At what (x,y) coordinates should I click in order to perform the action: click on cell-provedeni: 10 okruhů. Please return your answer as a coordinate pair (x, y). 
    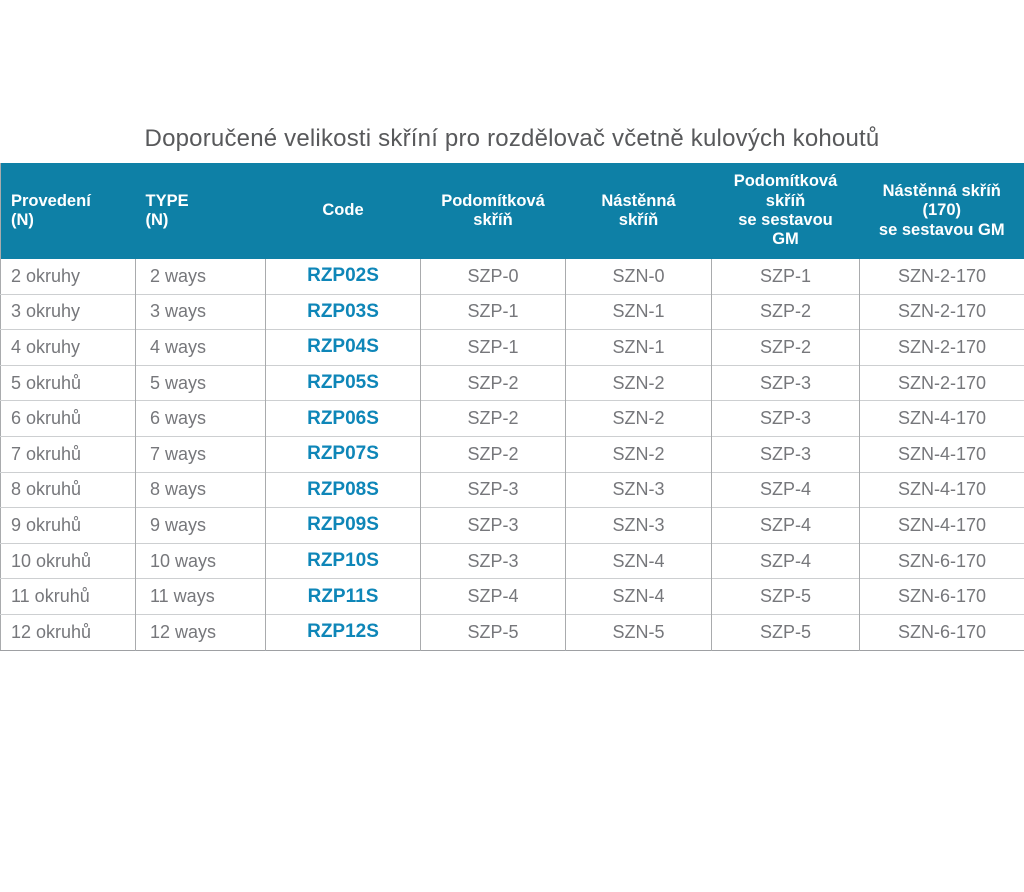
    Looking at the image, I should click on (68, 561).